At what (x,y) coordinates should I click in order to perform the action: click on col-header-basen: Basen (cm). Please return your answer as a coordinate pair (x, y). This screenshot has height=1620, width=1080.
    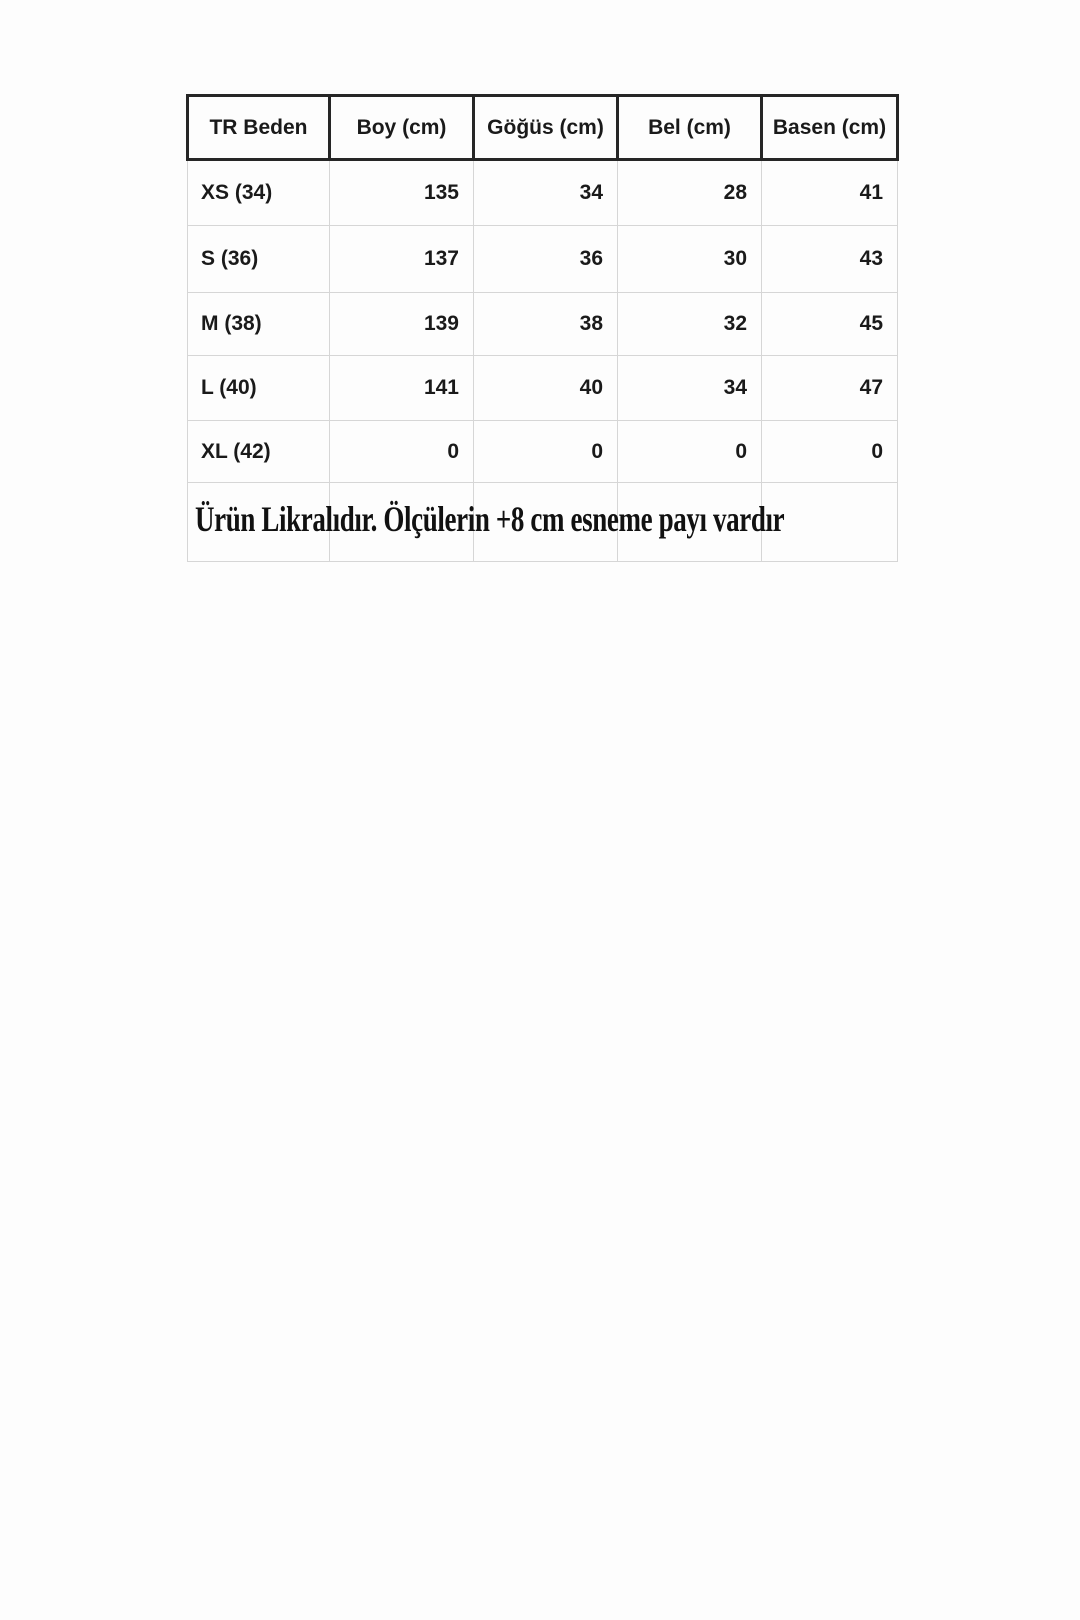
    Looking at the image, I should click on (829, 127).